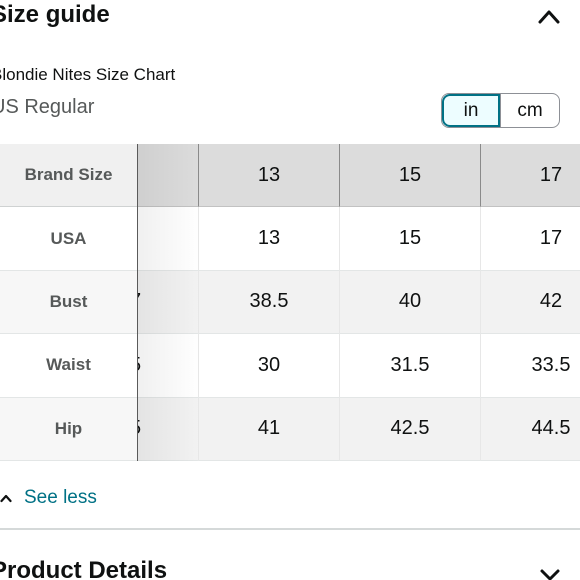 Image resolution: width=580 pixels, height=580 pixels. I want to click on table-row: 7 38.5 40 42, so click(359, 302).